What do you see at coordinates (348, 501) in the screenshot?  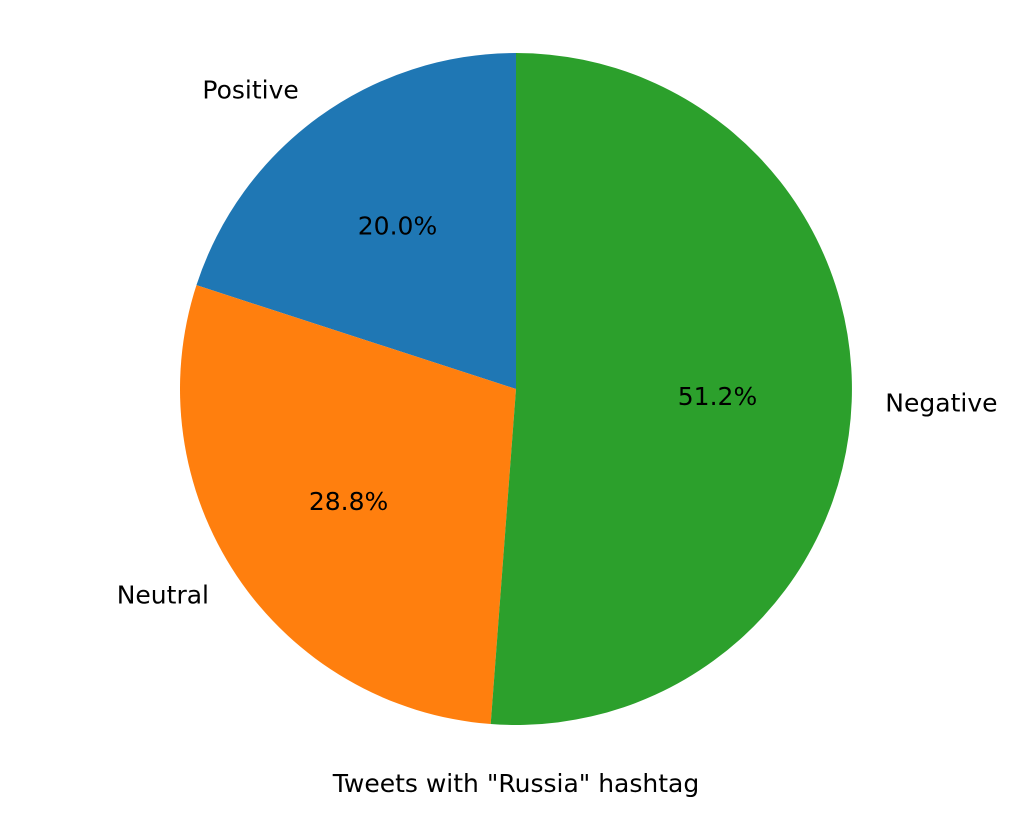 I see `pie-pct-label-neutral: 28.8%` at bounding box center [348, 501].